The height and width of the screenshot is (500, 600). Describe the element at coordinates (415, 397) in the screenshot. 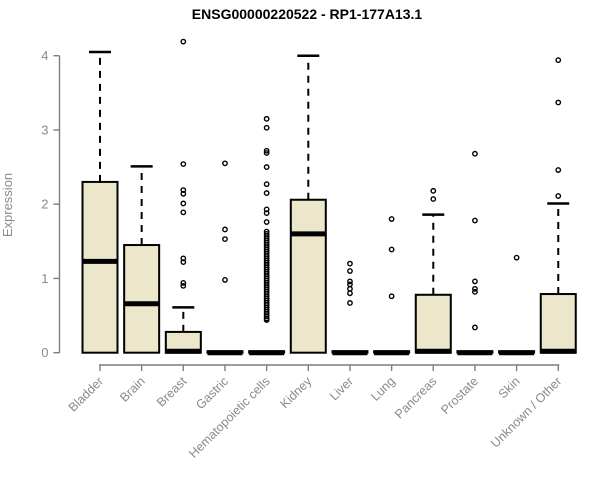

I see `x-axis-tick-label-pancreas: Pancreas` at that location.